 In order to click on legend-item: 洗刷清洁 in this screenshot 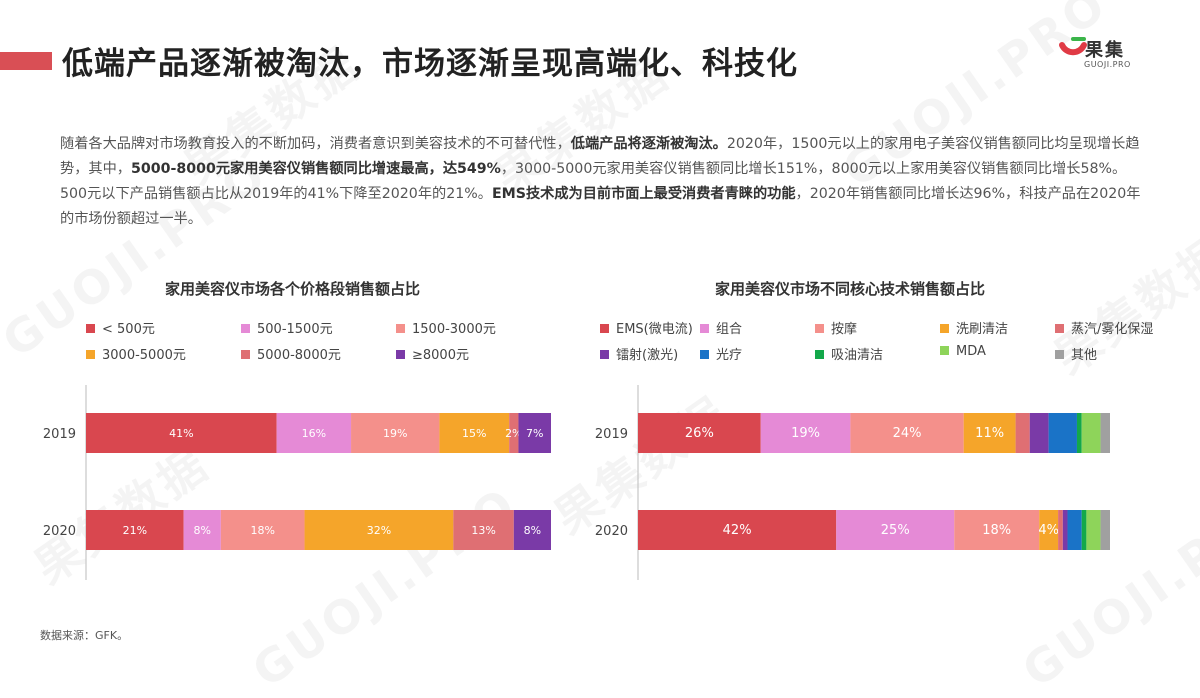, I will do `click(974, 327)`.